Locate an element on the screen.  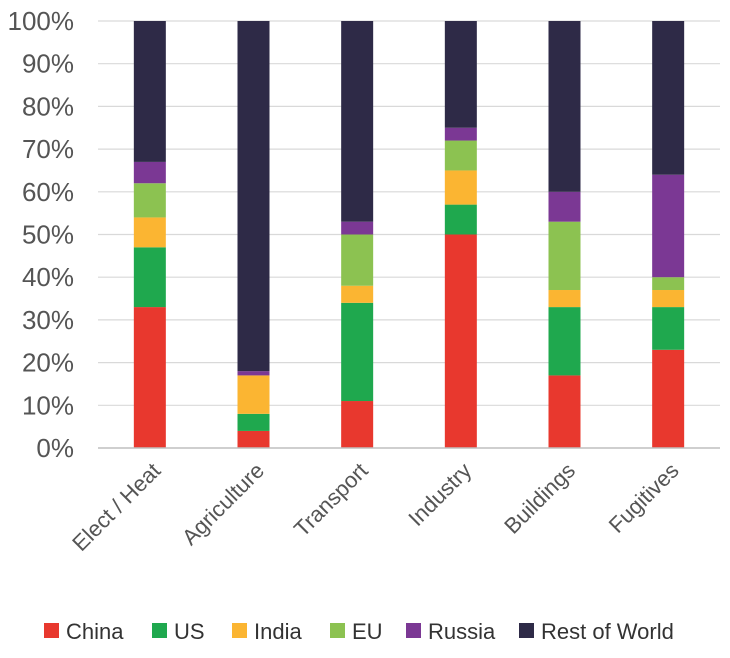
x-tick-label: Industry is located at coordinates (439, 494).